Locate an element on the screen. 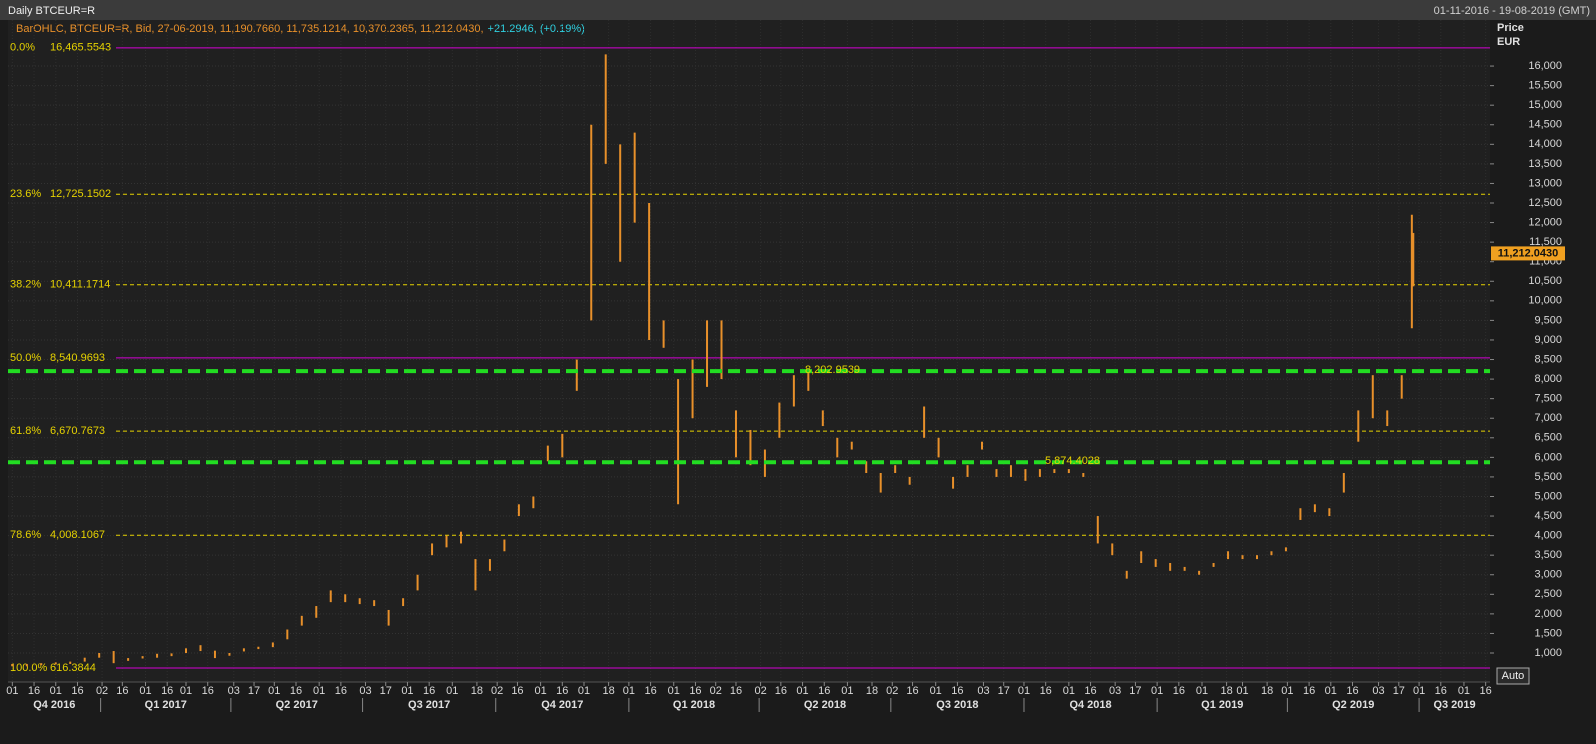  quarter-label: Q3 2018 is located at coordinates (957, 705).